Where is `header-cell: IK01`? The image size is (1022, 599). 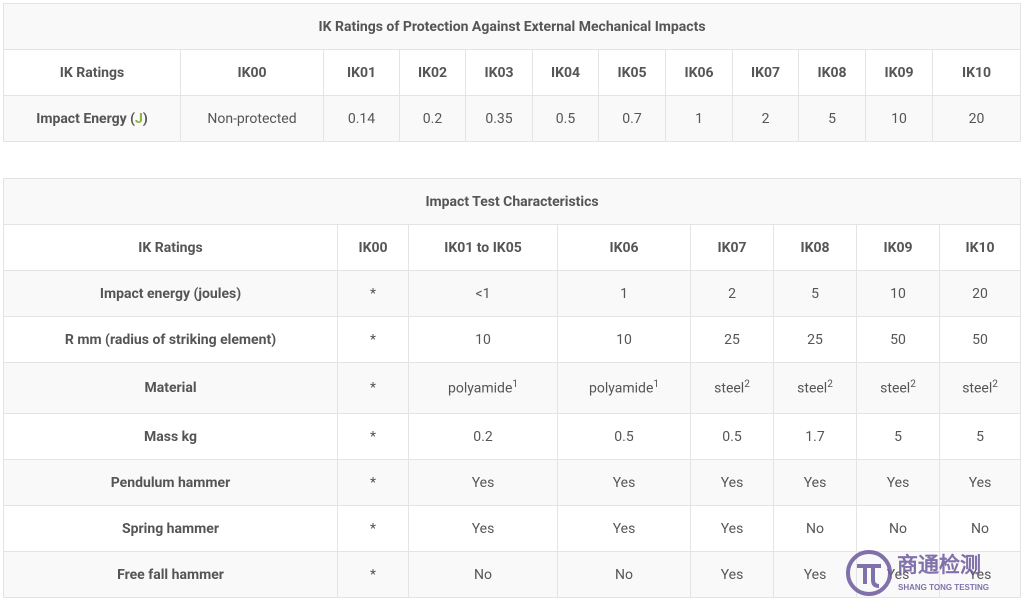 header-cell: IK01 is located at coordinates (361, 72).